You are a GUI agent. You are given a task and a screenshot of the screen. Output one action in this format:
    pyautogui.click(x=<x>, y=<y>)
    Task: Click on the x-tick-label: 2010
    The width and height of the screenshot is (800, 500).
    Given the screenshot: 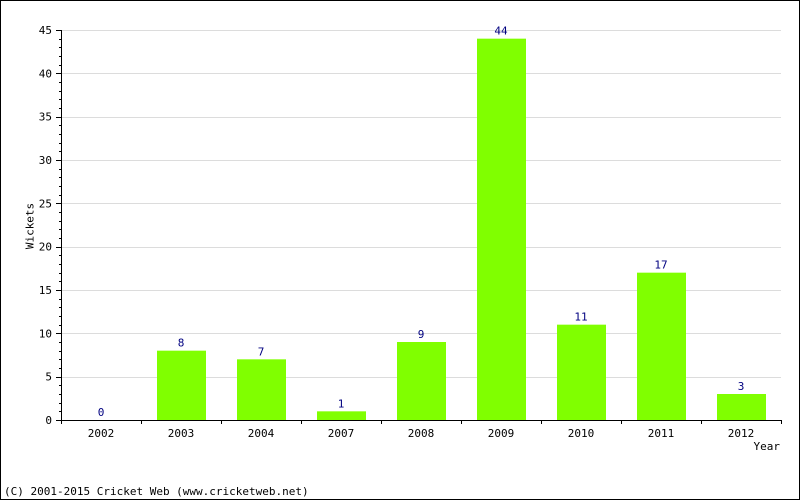 What is the action you would take?
    pyautogui.click(x=581, y=433)
    